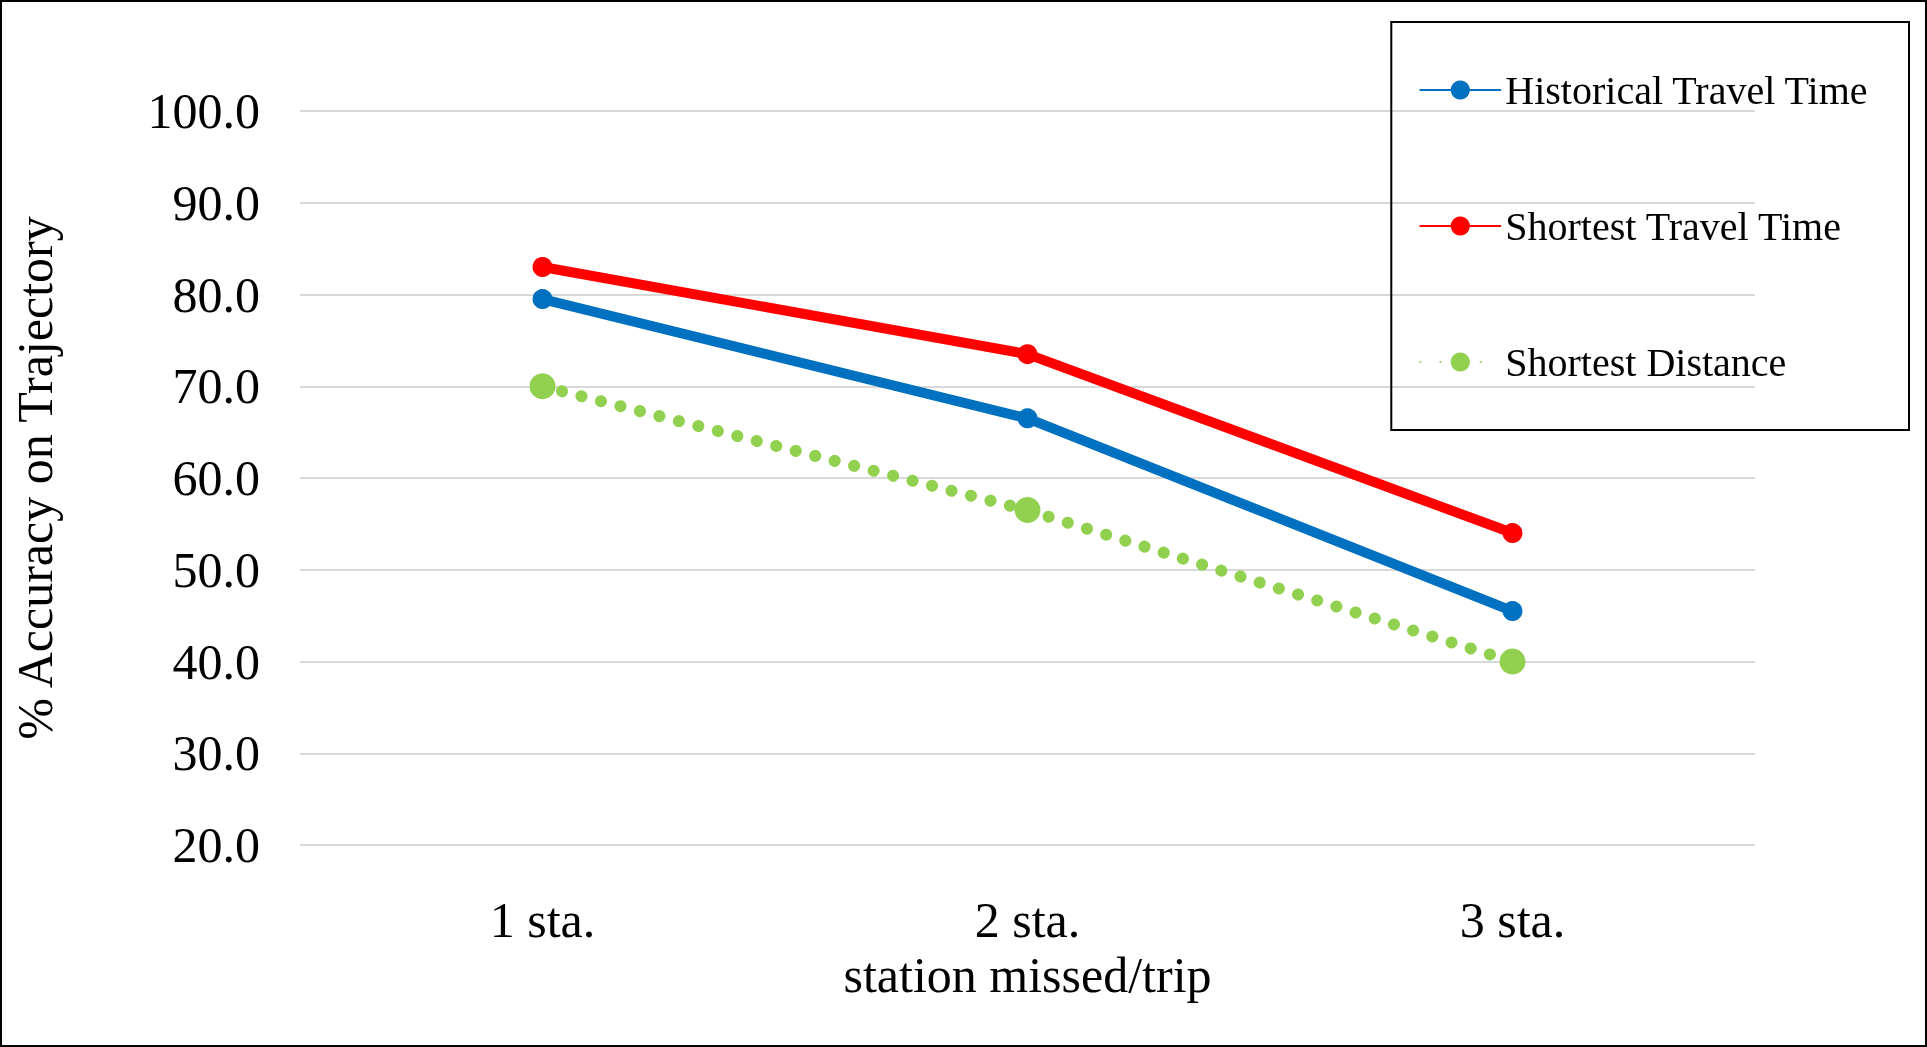 This screenshot has height=1047, width=1927. Describe the element at coordinates (216, 386) in the screenshot. I see `y-tick-label: 70.0` at that location.